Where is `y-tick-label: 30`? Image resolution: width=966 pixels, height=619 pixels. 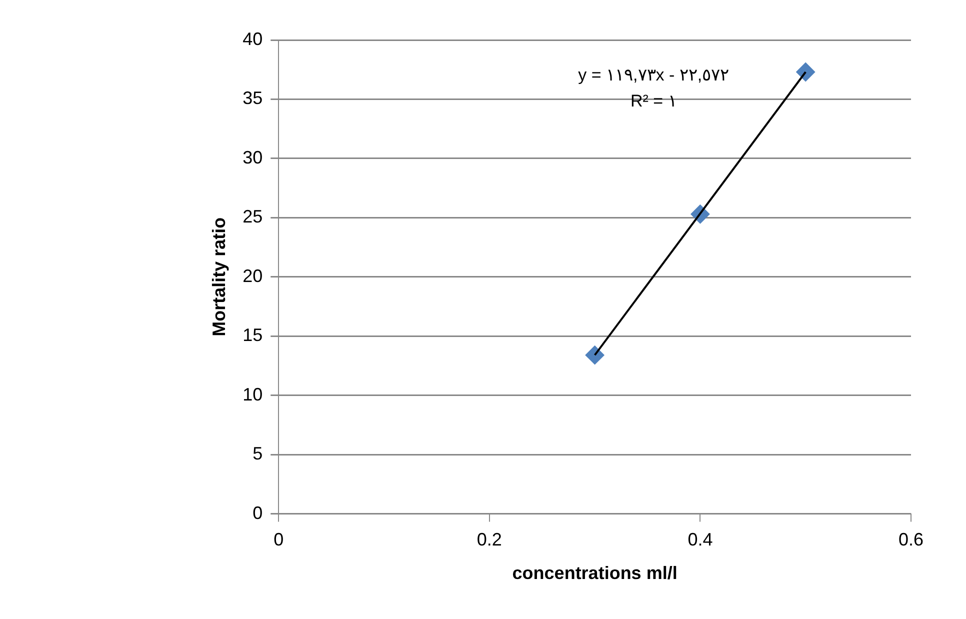
y-tick-label: 30 is located at coordinates (252, 157).